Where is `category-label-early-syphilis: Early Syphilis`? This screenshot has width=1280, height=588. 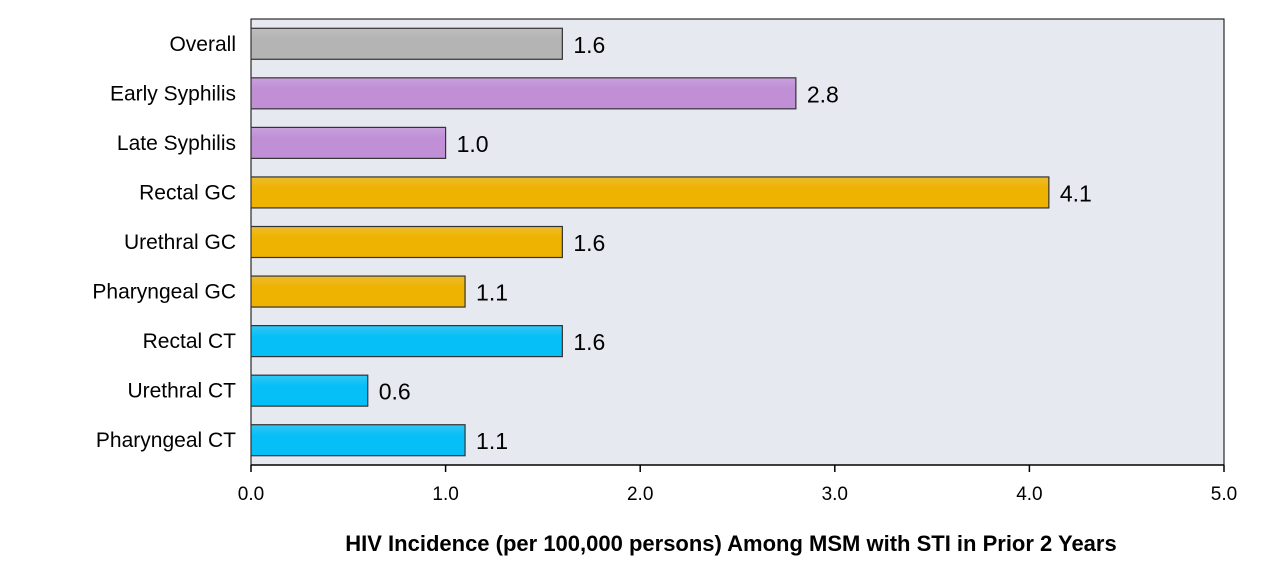
category-label-early-syphilis: Early Syphilis is located at coordinates (173, 93).